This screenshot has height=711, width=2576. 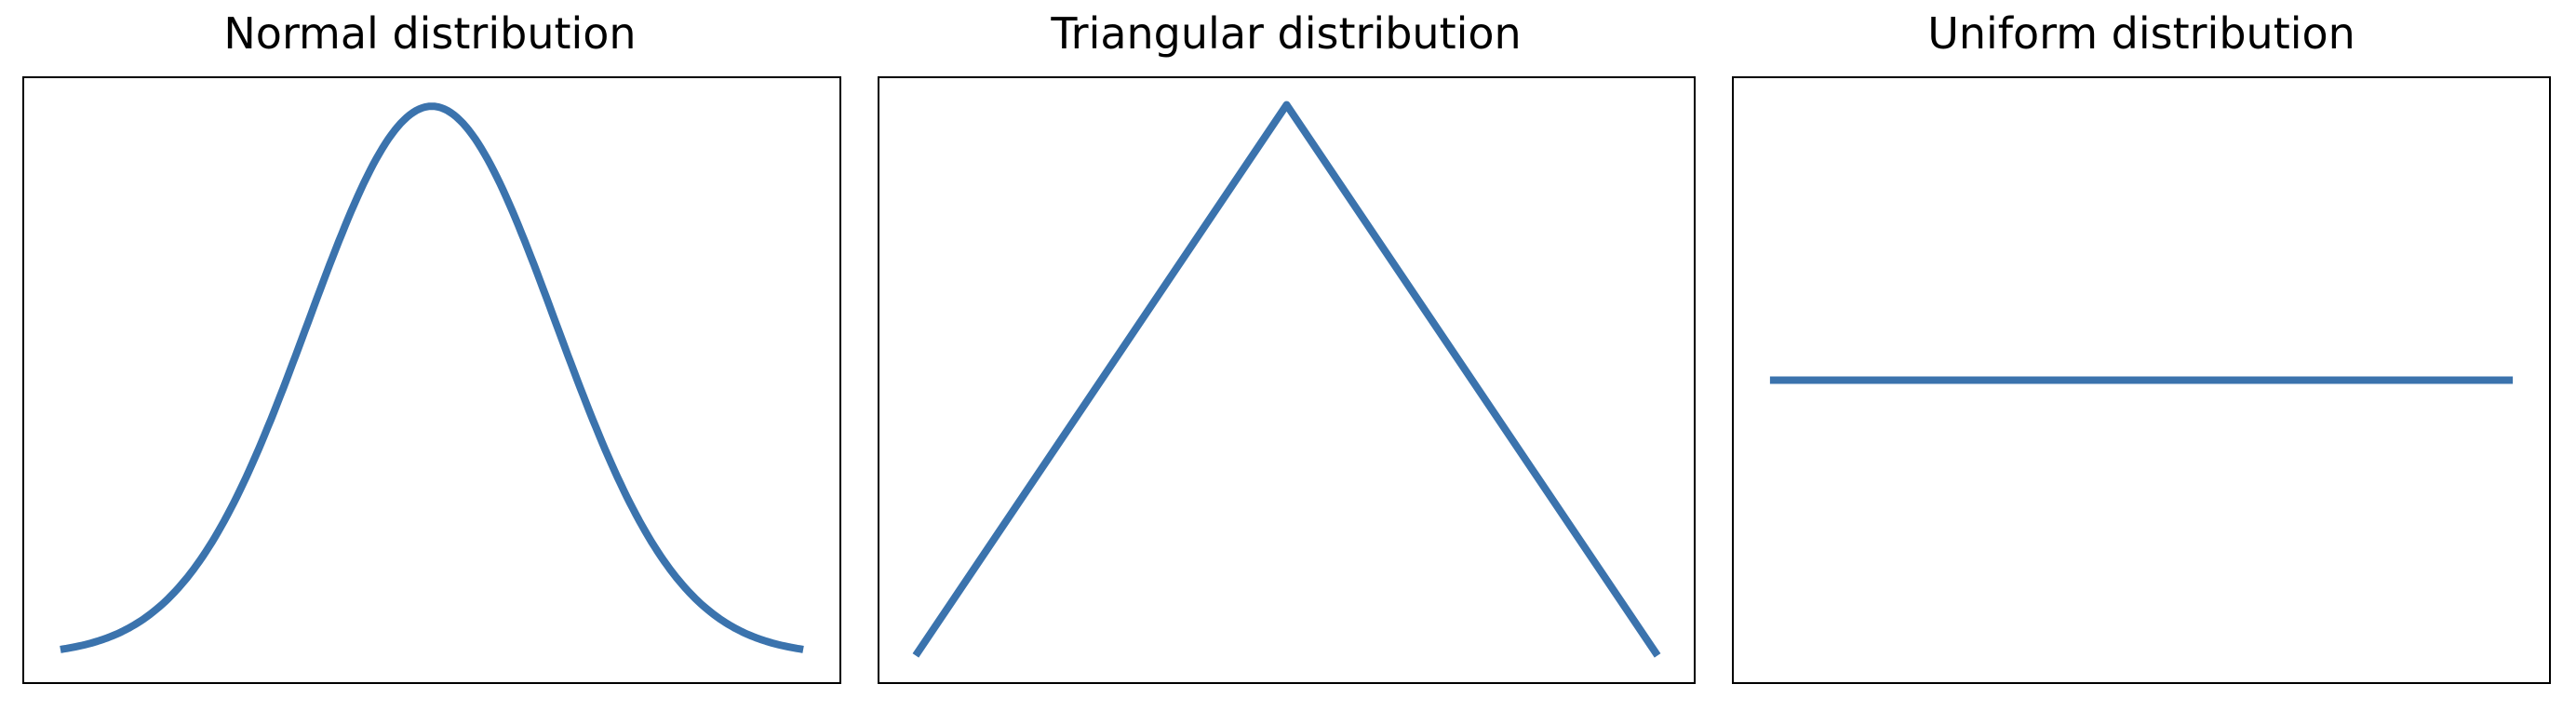 What do you see at coordinates (2141, 33) in the screenshot?
I see `panel-title-uniform: Uniform distribution` at bounding box center [2141, 33].